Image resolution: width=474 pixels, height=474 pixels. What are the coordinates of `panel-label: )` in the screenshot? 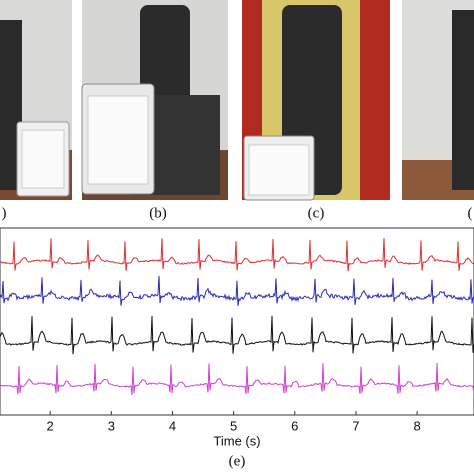 It's located at (4, 213).